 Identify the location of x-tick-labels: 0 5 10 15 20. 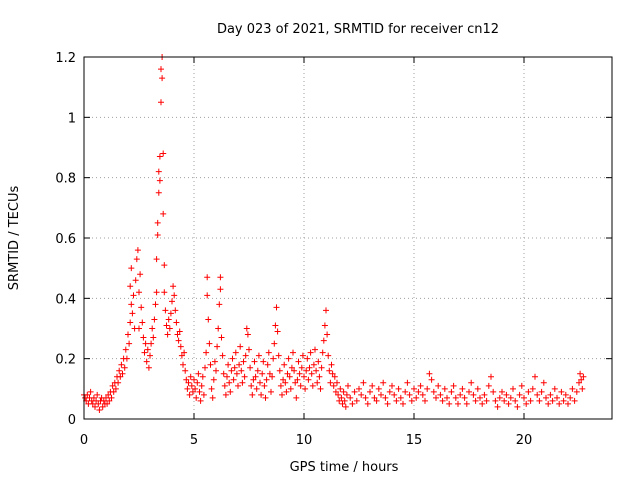
(306, 440).